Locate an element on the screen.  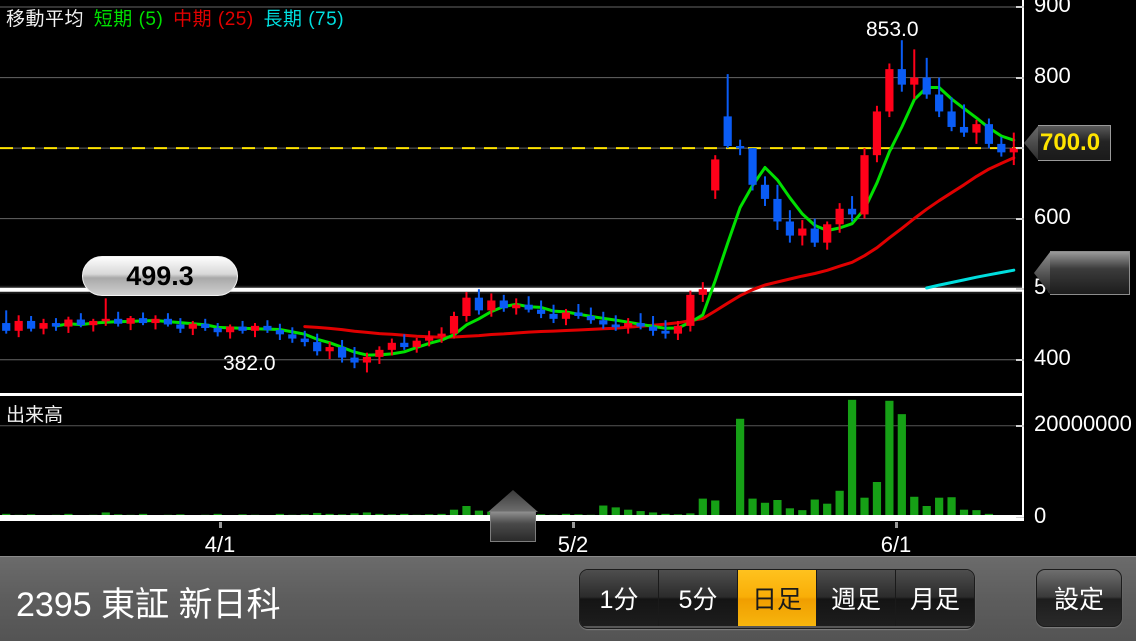
symbol-title: 2395 東証 新日科 is located at coordinates (148, 605).